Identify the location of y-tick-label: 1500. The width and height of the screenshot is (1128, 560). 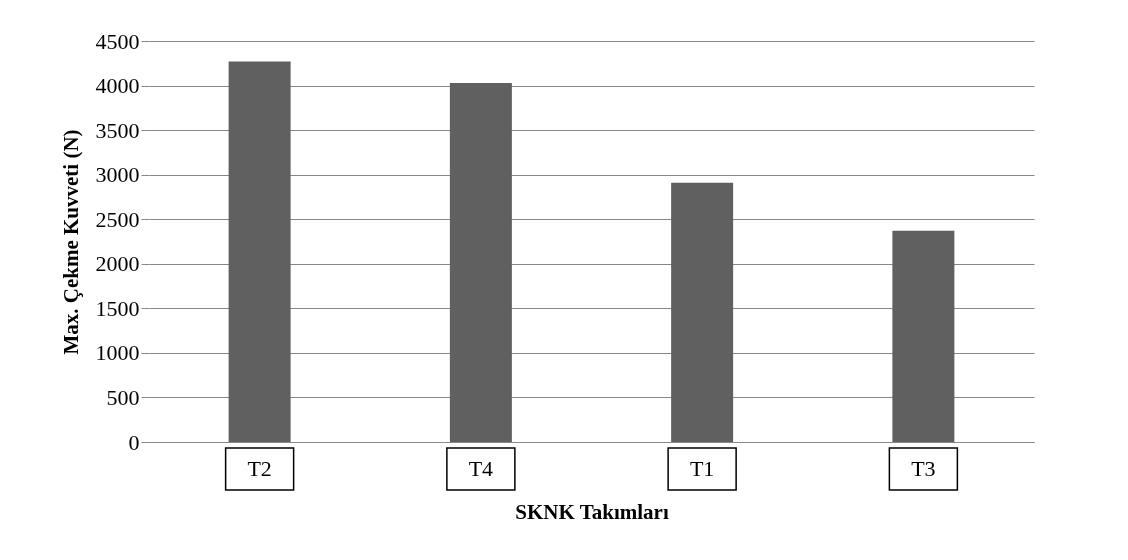
(117, 308).